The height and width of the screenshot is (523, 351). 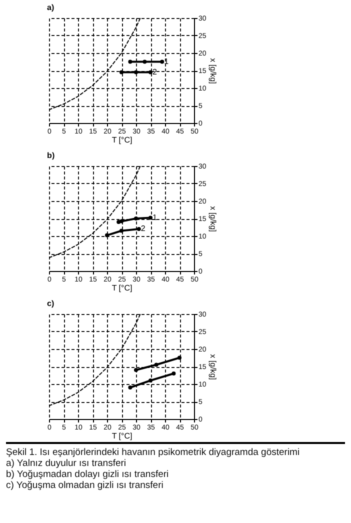 What do you see at coordinates (67, 463) in the screenshot?
I see `text: a) Yalnız duyulur ısı transferi` at bounding box center [67, 463].